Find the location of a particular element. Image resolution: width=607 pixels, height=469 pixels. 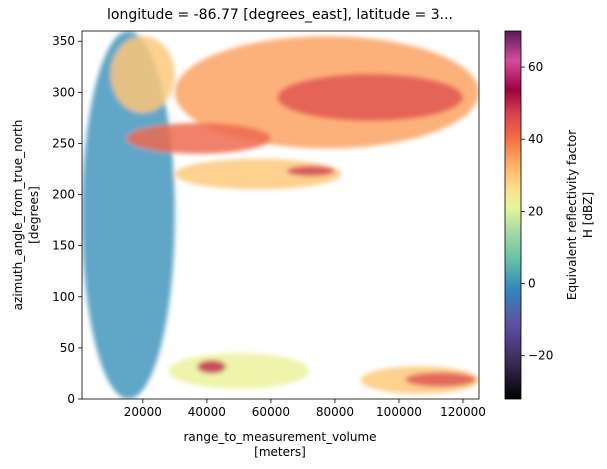

colorbar-tick-label: 60 is located at coordinates (535, 67).